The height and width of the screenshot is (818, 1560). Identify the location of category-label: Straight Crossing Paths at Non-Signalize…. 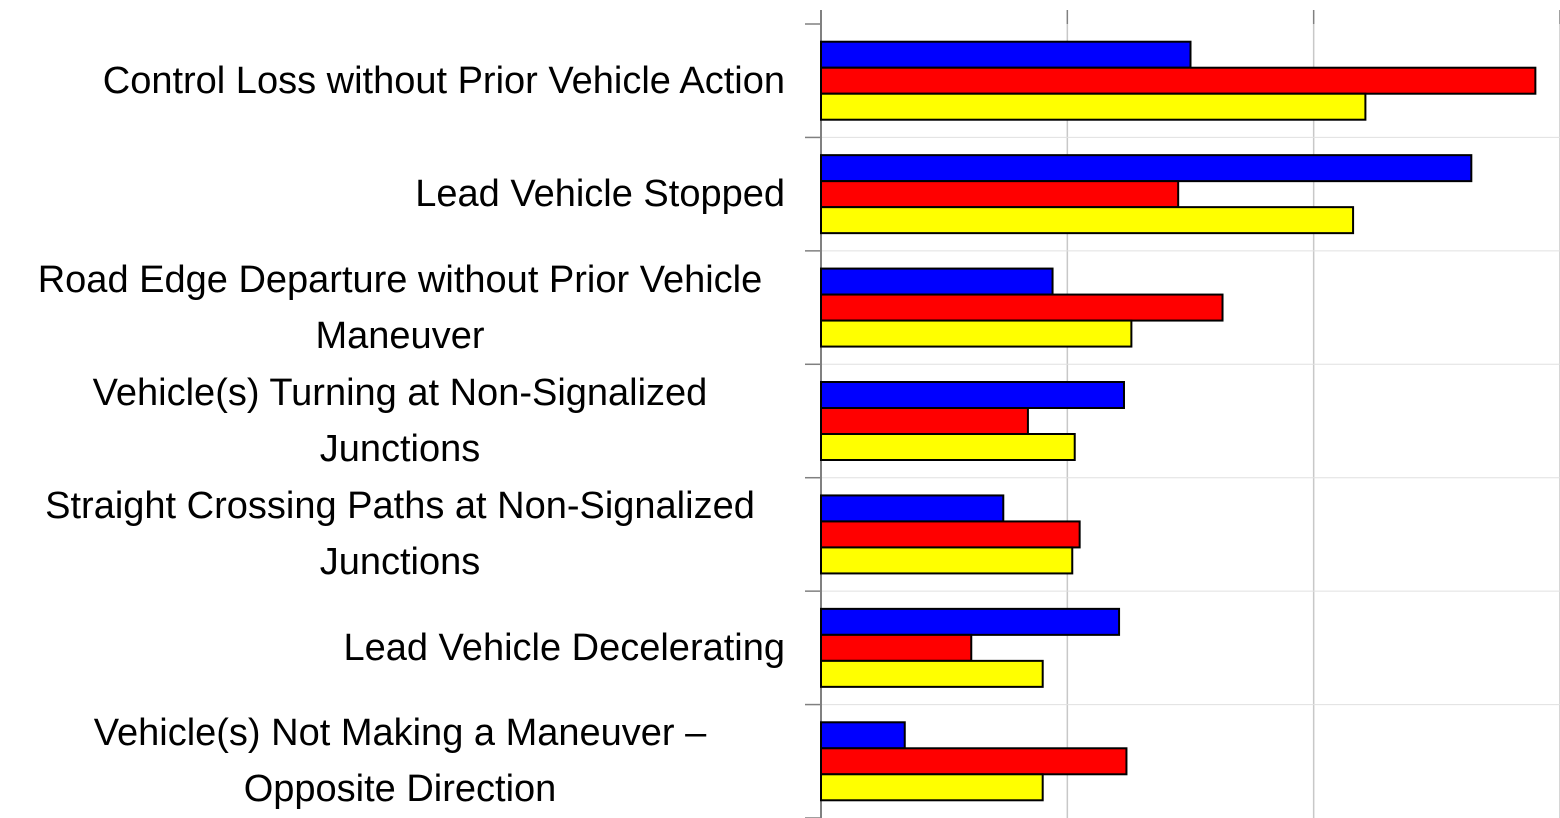
(400, 534).